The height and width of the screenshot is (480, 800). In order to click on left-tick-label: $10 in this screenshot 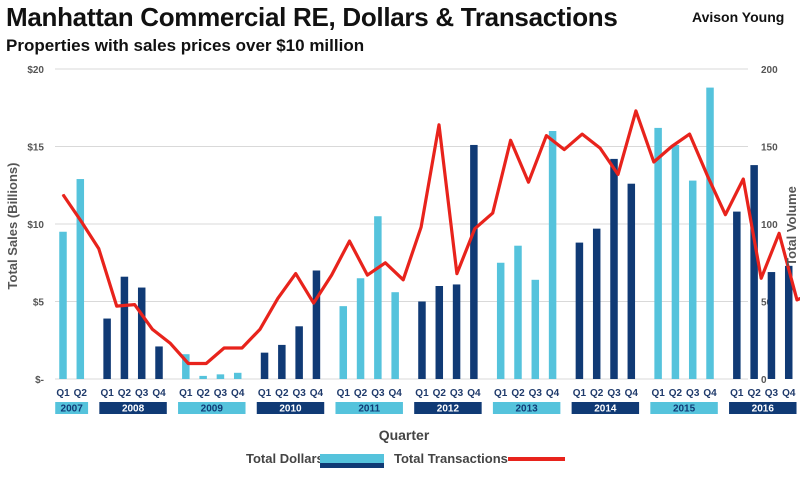, I will do `click(35, 225)`.